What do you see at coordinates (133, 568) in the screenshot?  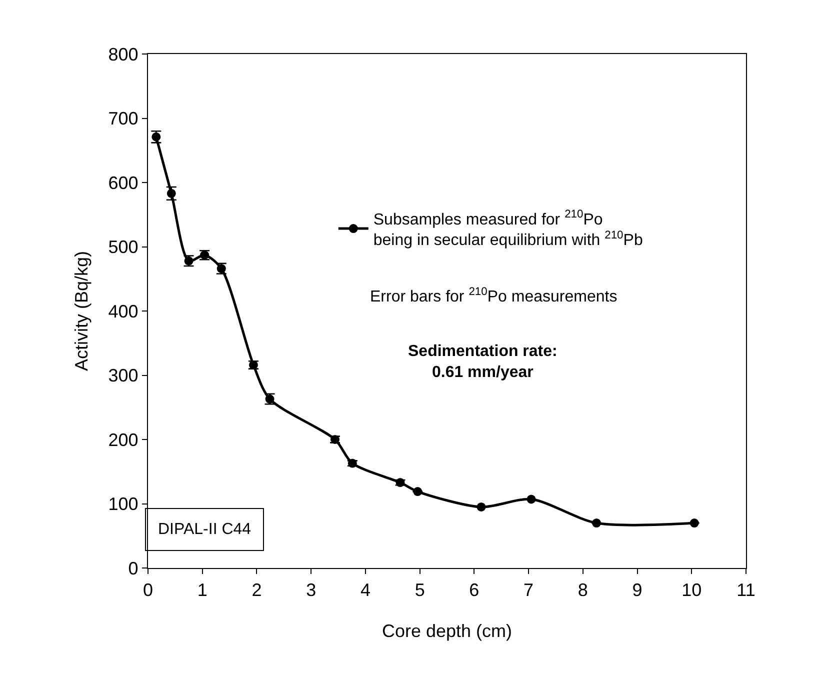 I see `y-tick-label: 0` at bounding box center [133, 568].